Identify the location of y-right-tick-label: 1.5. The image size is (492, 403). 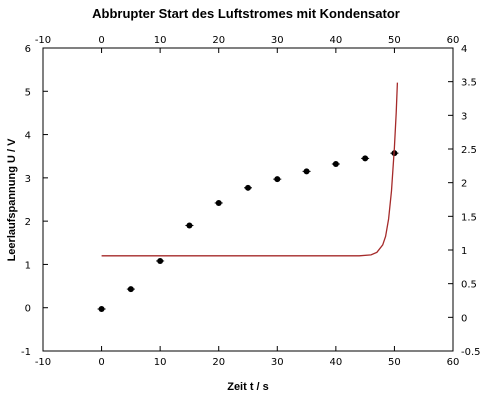
(469, 217).